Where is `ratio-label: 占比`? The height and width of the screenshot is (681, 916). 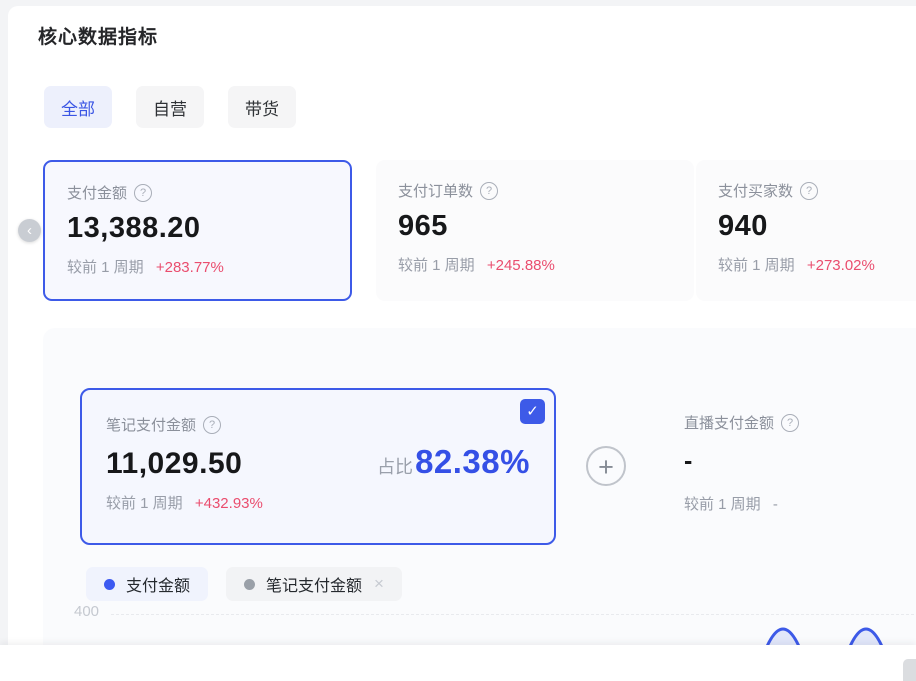
ratio-label: 占比 is located at coordinates (395, 467).